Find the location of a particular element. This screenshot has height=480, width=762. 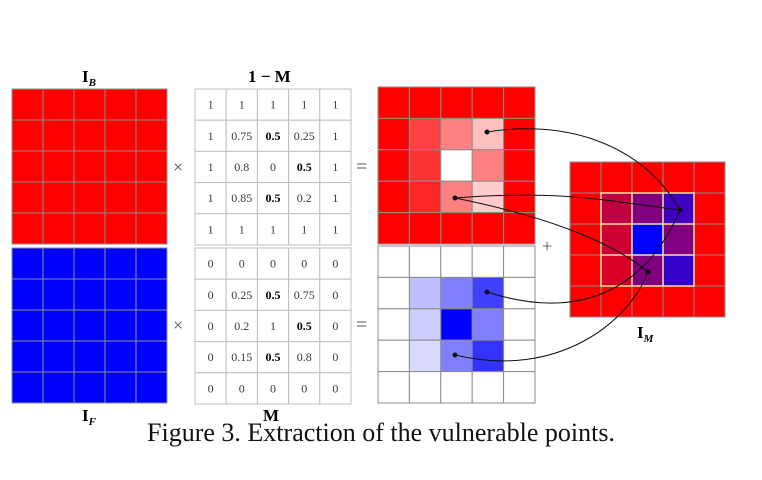

matrix-value: 0.15 is located at coordinates (241, 357).